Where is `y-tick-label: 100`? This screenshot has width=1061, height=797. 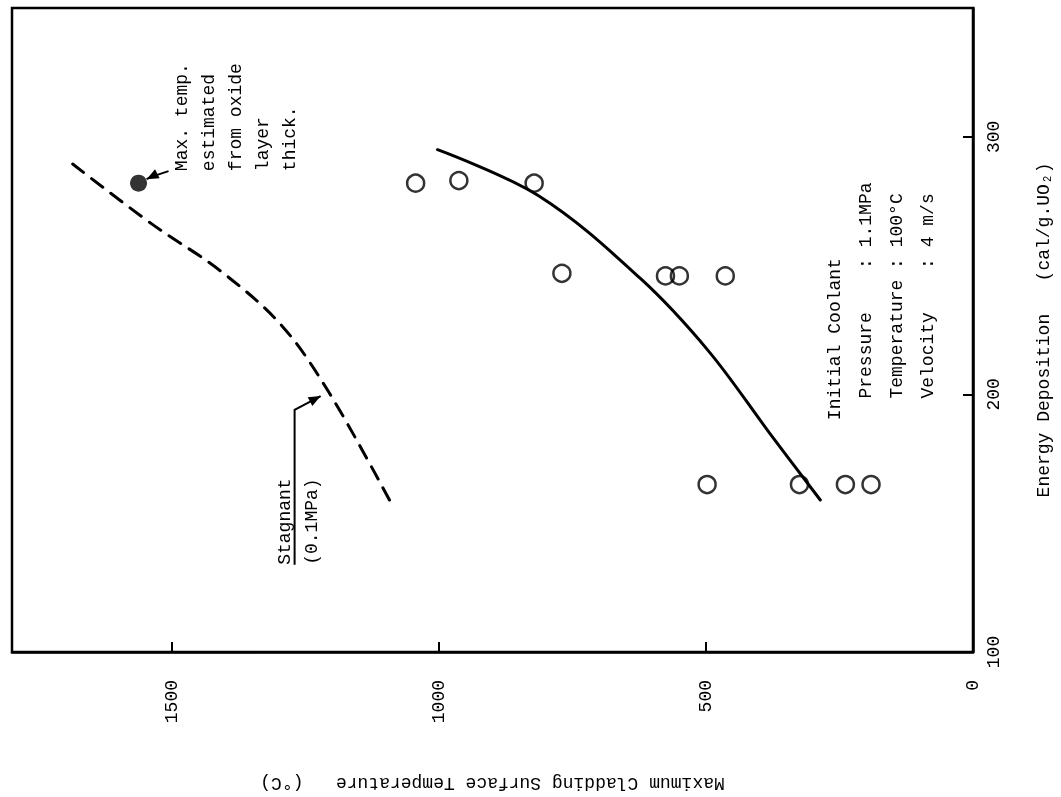
y-tick-label: 100 is located at coordinates (994, 652).